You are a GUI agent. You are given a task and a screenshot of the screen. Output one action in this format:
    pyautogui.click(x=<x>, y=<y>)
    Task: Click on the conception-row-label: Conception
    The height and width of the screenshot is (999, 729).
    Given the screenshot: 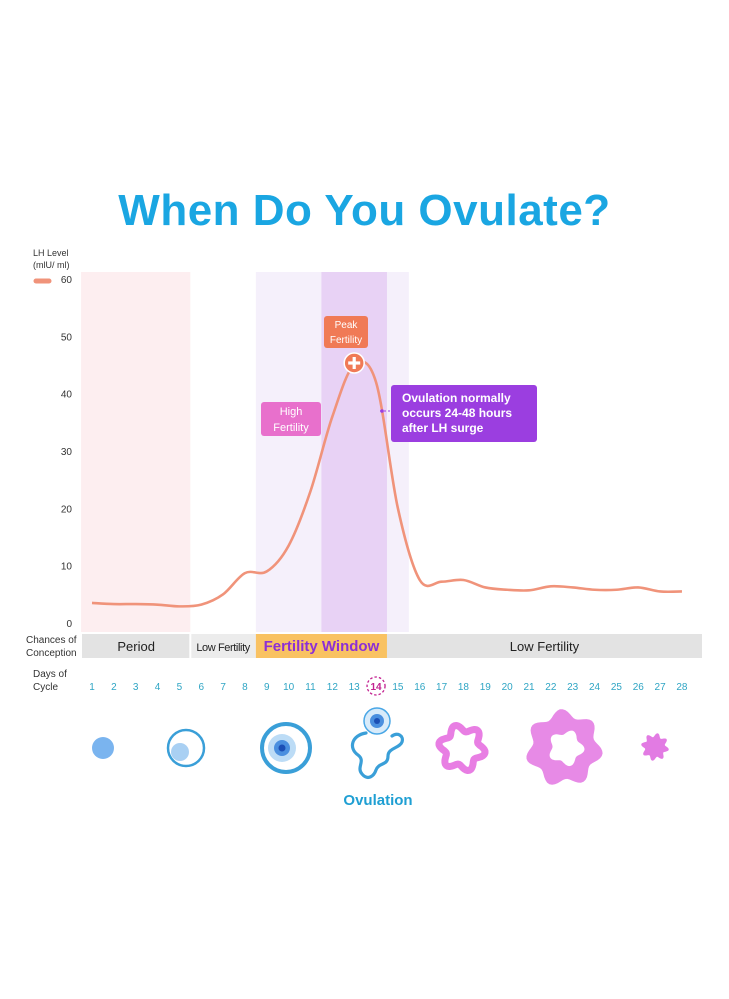 What is the action you would take?
    pyautogui.click(x=51, y=653)
    